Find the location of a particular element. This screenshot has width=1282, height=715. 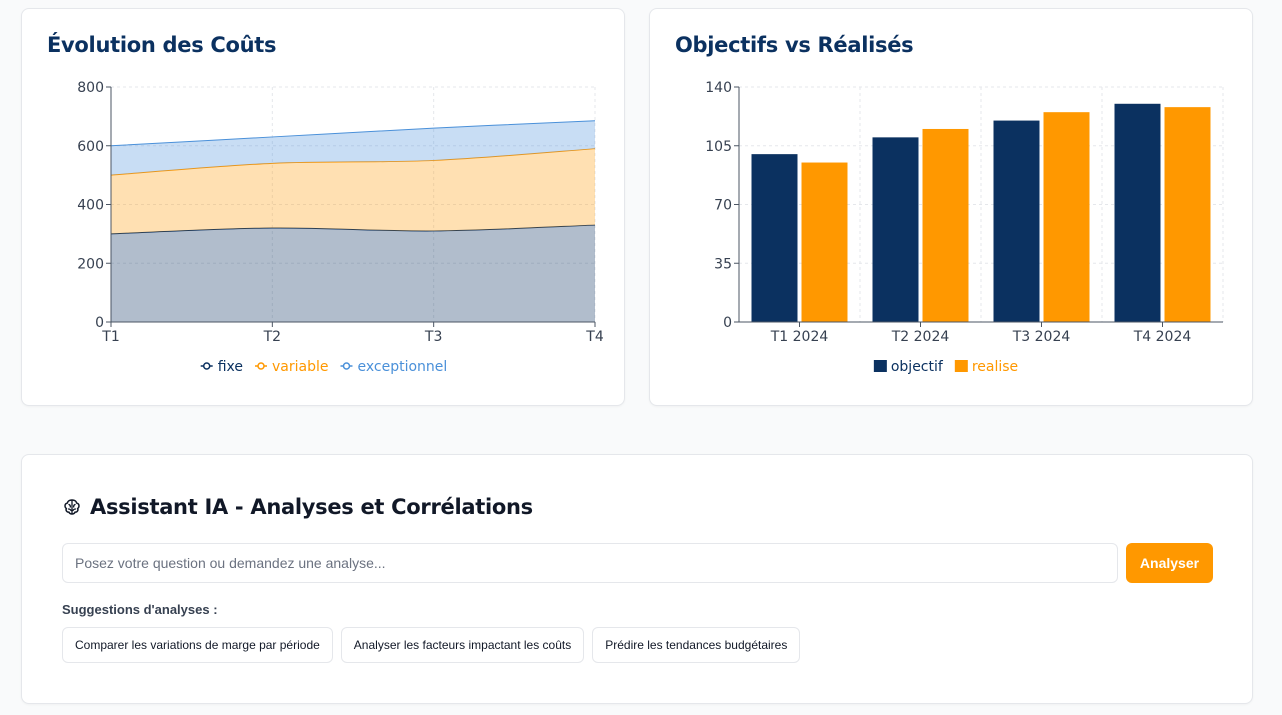

ai-assistant-title: Assistant IA - Analyses et Corrélations is located at coordinates (311, 507).